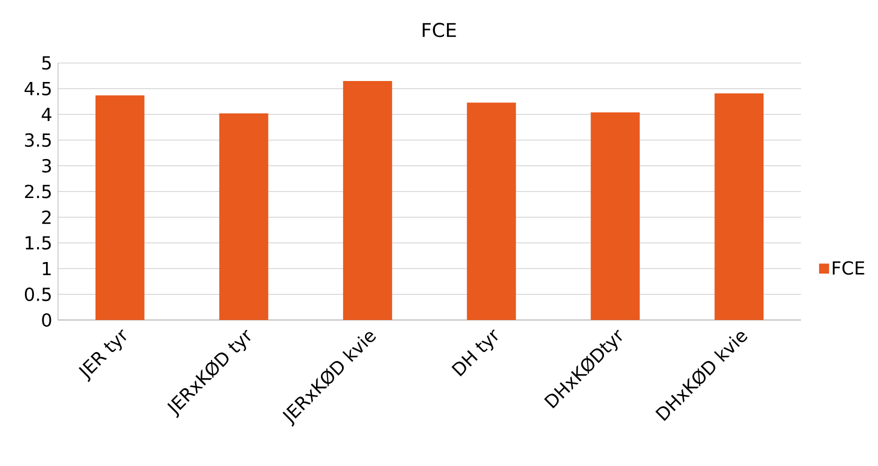  What do you see at coordinates (46, 165) in the screenshot?
I see `y-tick-label: 3` at bounding box center [46, 165].